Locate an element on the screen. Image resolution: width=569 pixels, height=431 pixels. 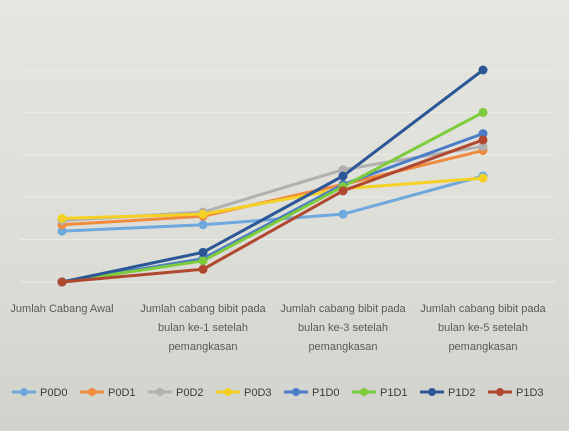
legend-label: P1D3 is located at coordinates (530, 393).